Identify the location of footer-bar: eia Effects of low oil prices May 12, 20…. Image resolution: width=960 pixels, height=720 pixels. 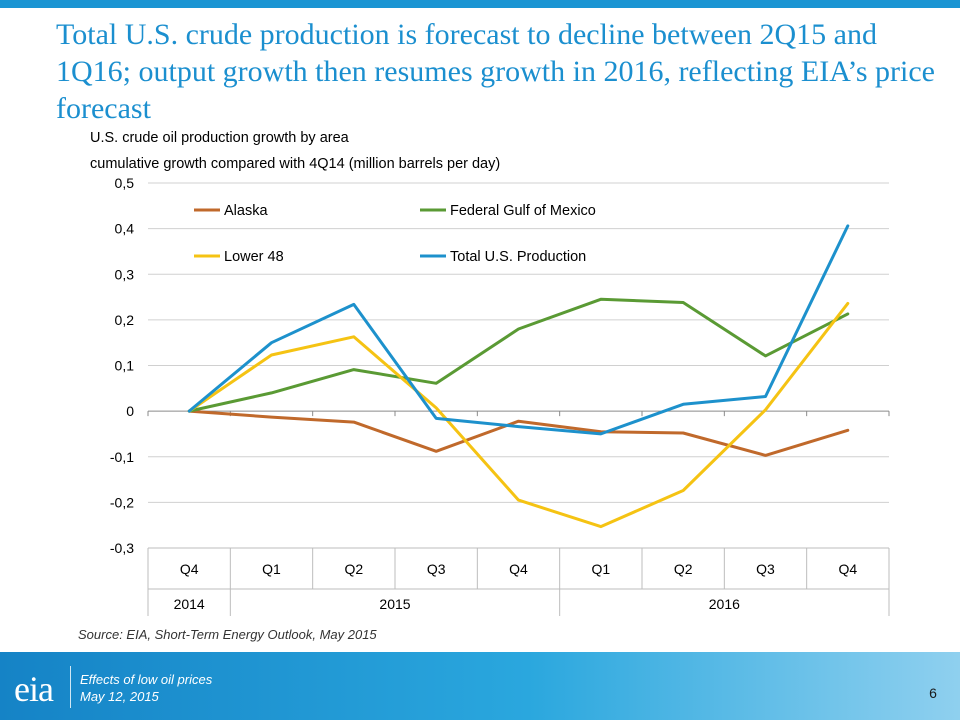
(480, 686).